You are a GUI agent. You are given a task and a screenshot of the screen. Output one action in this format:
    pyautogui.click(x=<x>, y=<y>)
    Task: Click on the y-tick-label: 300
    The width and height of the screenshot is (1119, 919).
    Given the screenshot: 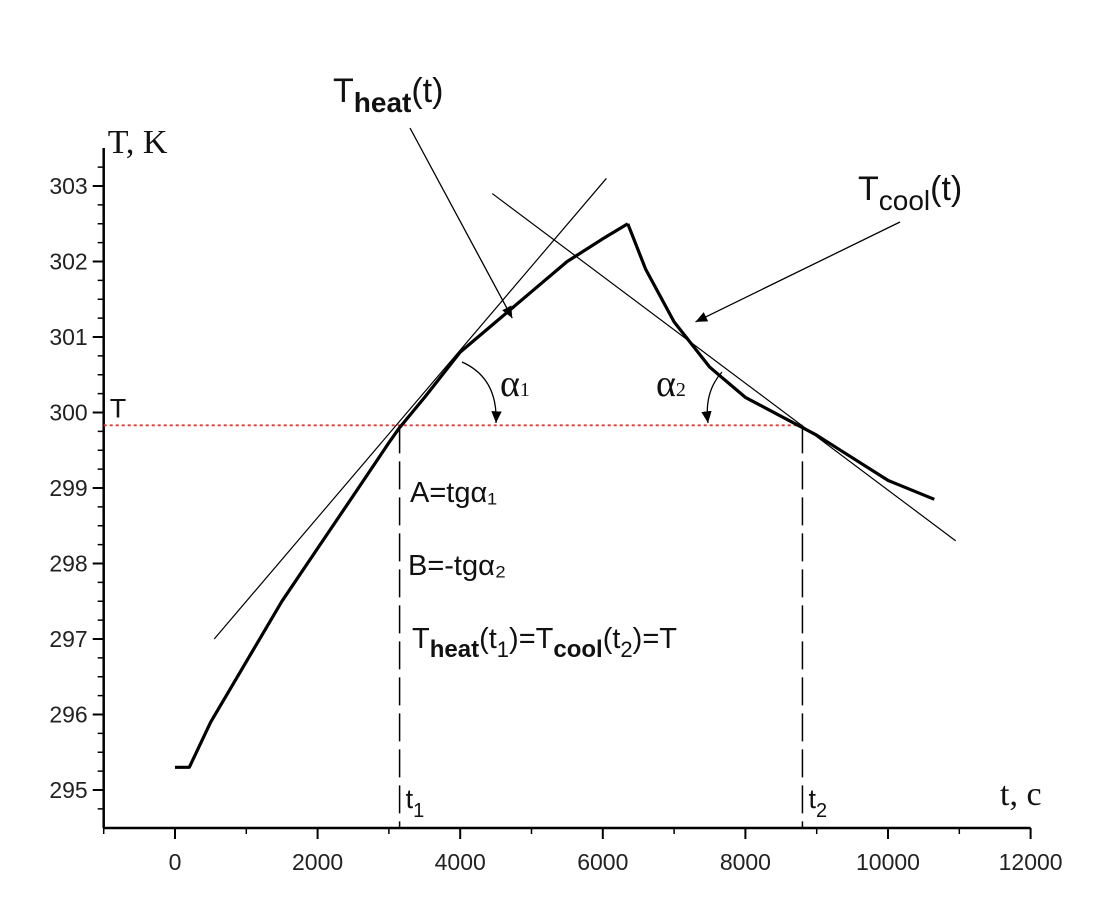 What is the action you would take?
    pyautogui.click(x=68, y=413)
    